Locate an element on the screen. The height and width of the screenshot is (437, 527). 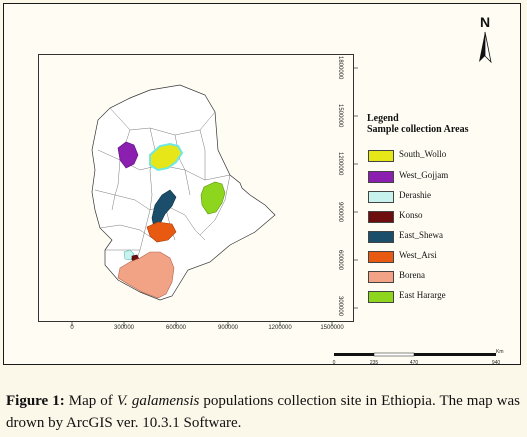
legend-label: West_Arsi is located at coordinates (418, 255).